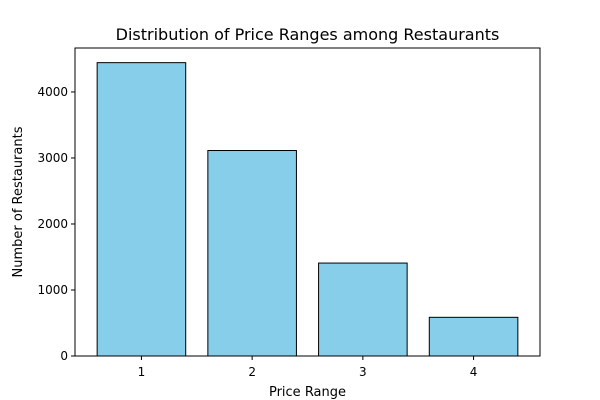  Describe the element at coordinates (252, 372) in the screenshot. I see `x-tick-label: 2` at that location.